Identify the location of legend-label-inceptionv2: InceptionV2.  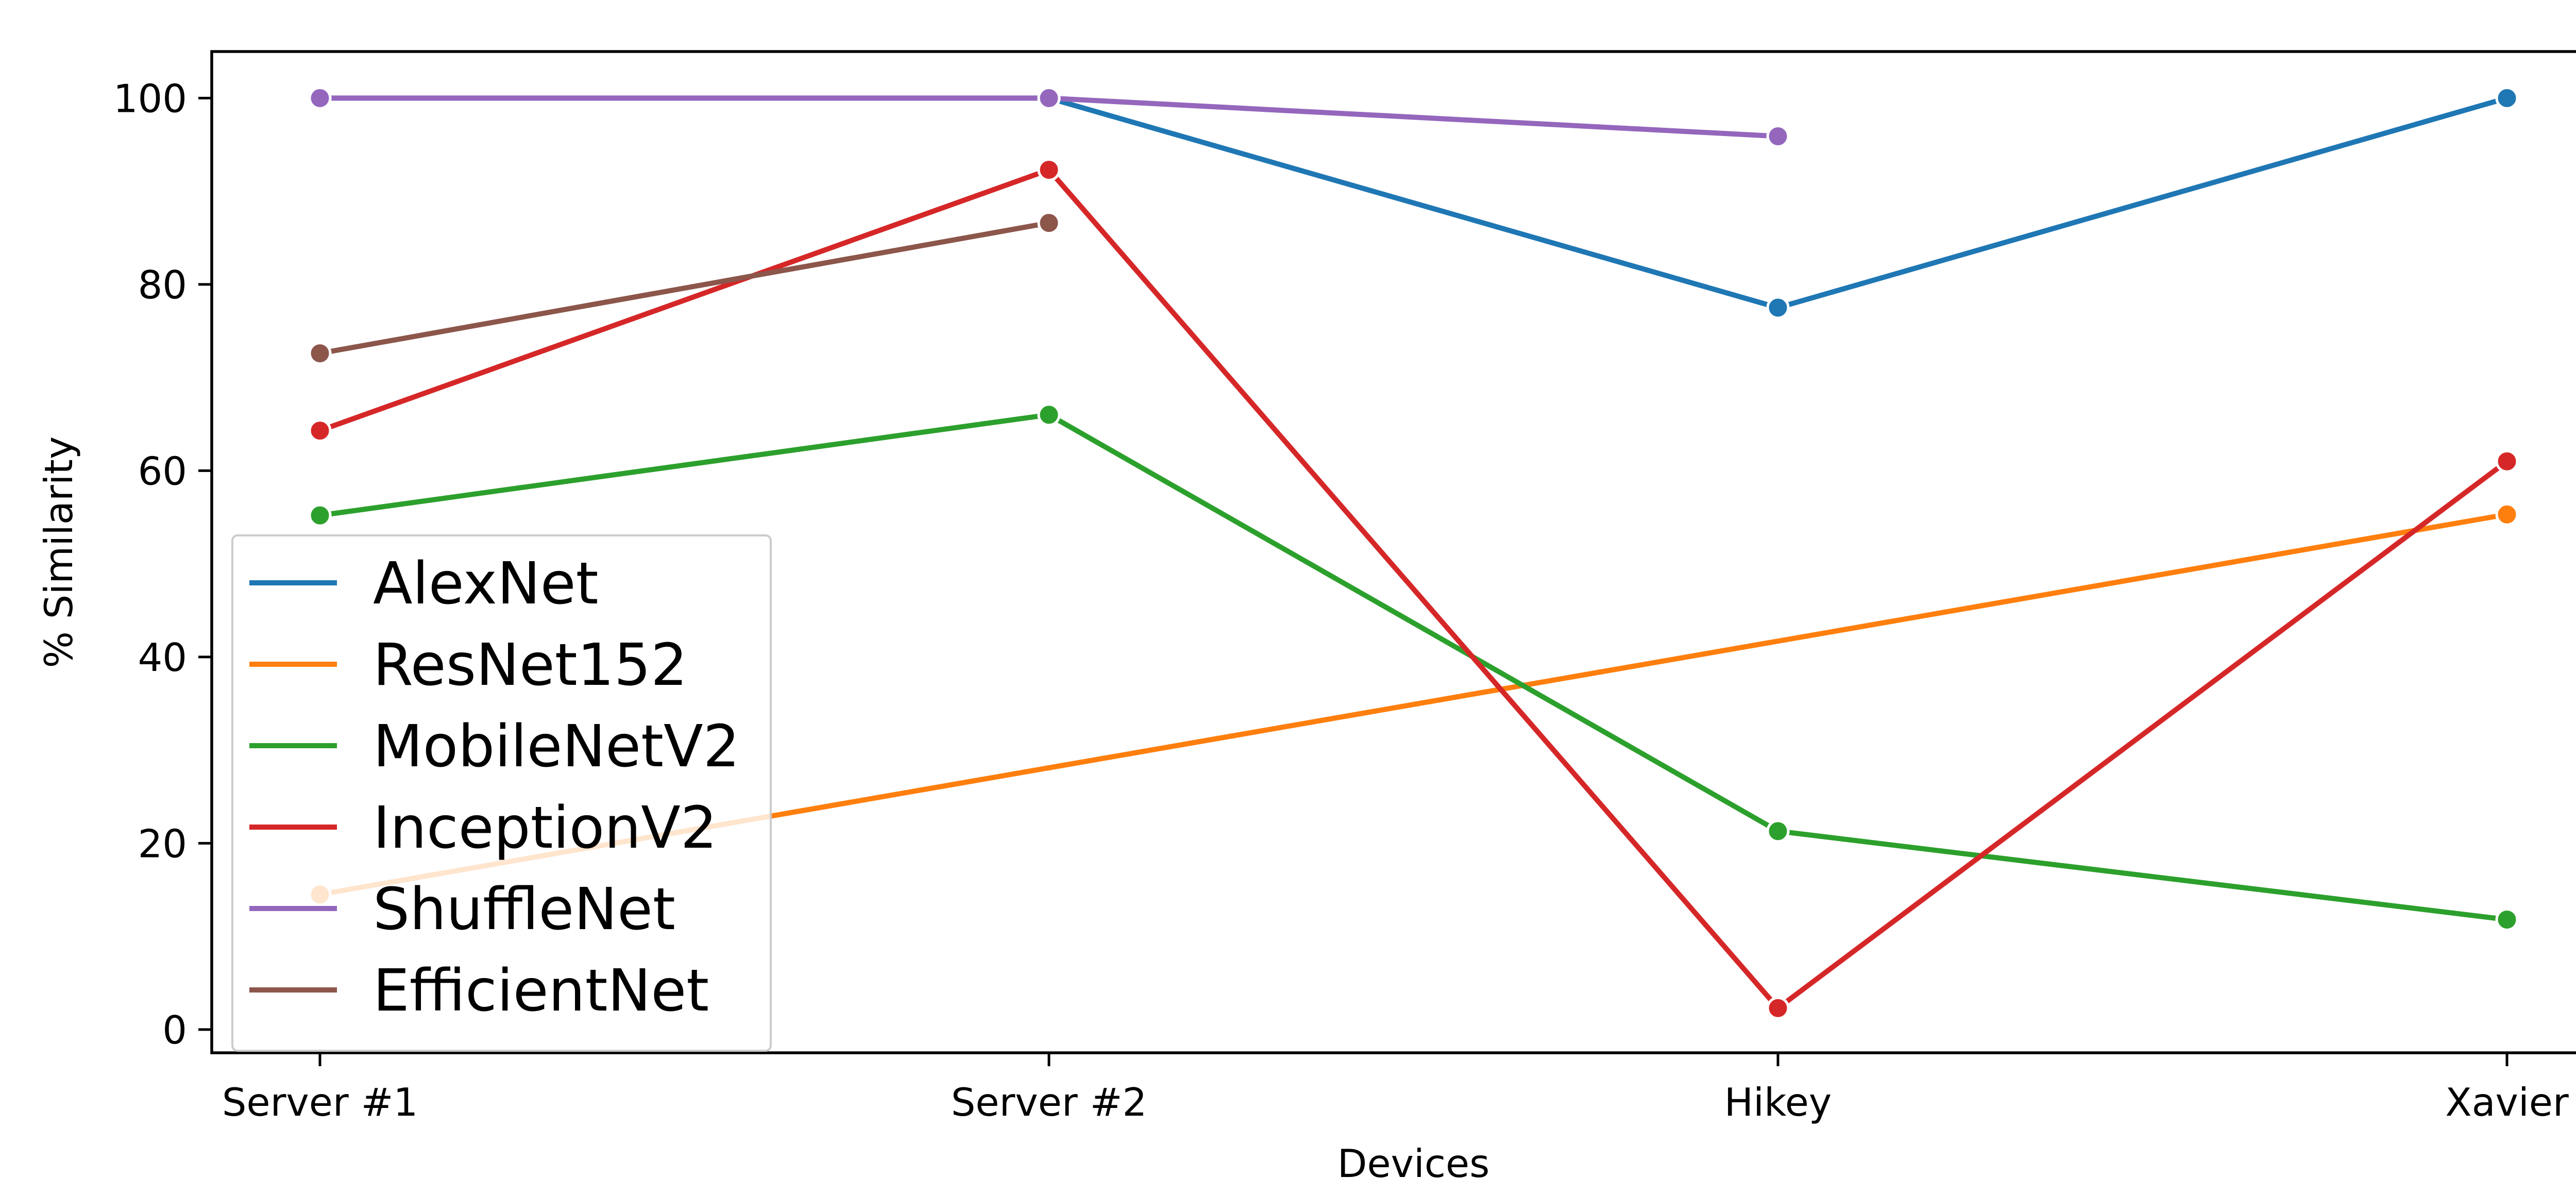
(545, 828).